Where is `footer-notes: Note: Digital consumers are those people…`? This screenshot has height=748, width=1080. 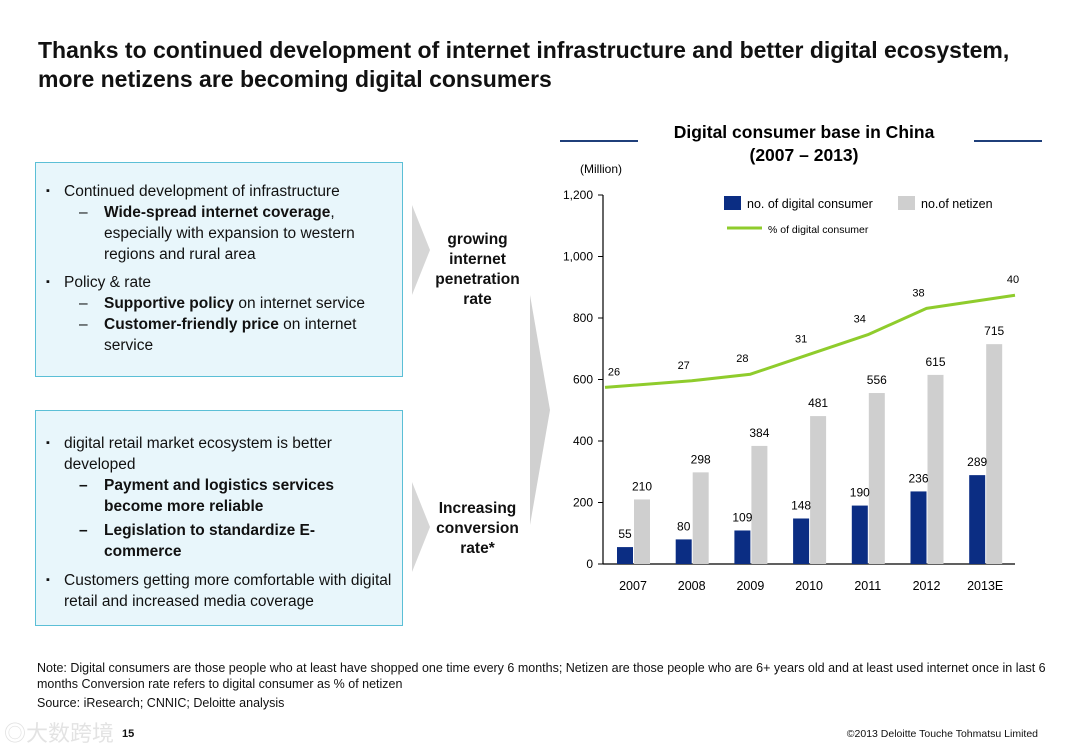 footer-notes: Note: Digital consumers are those people… is located at coordinates (544, 685).